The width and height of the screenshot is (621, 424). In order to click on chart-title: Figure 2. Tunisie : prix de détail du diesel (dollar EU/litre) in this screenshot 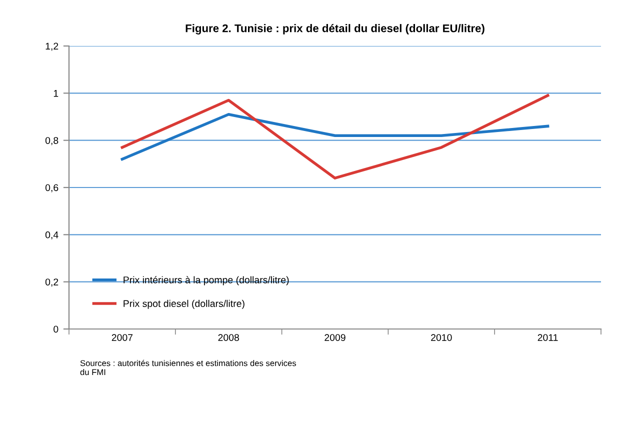, I will do `click(335, 29)`.